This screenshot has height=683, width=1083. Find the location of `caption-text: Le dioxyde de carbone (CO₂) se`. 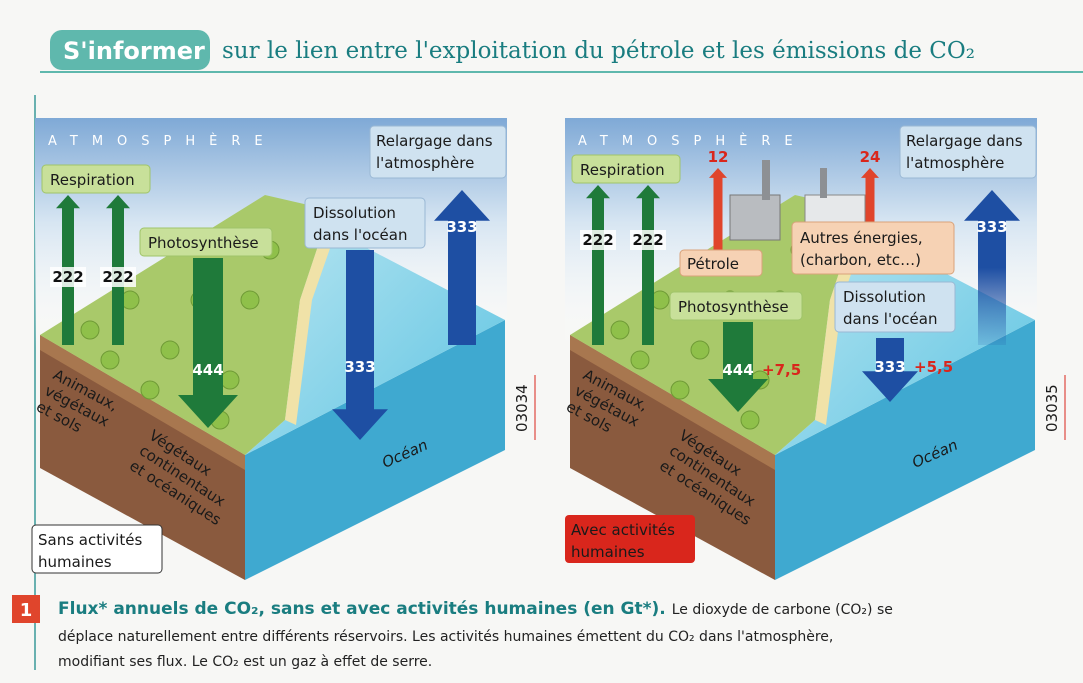

caption-text: Le dioxyde de carbone (CO₂) se is located at coordinates (782, 610).